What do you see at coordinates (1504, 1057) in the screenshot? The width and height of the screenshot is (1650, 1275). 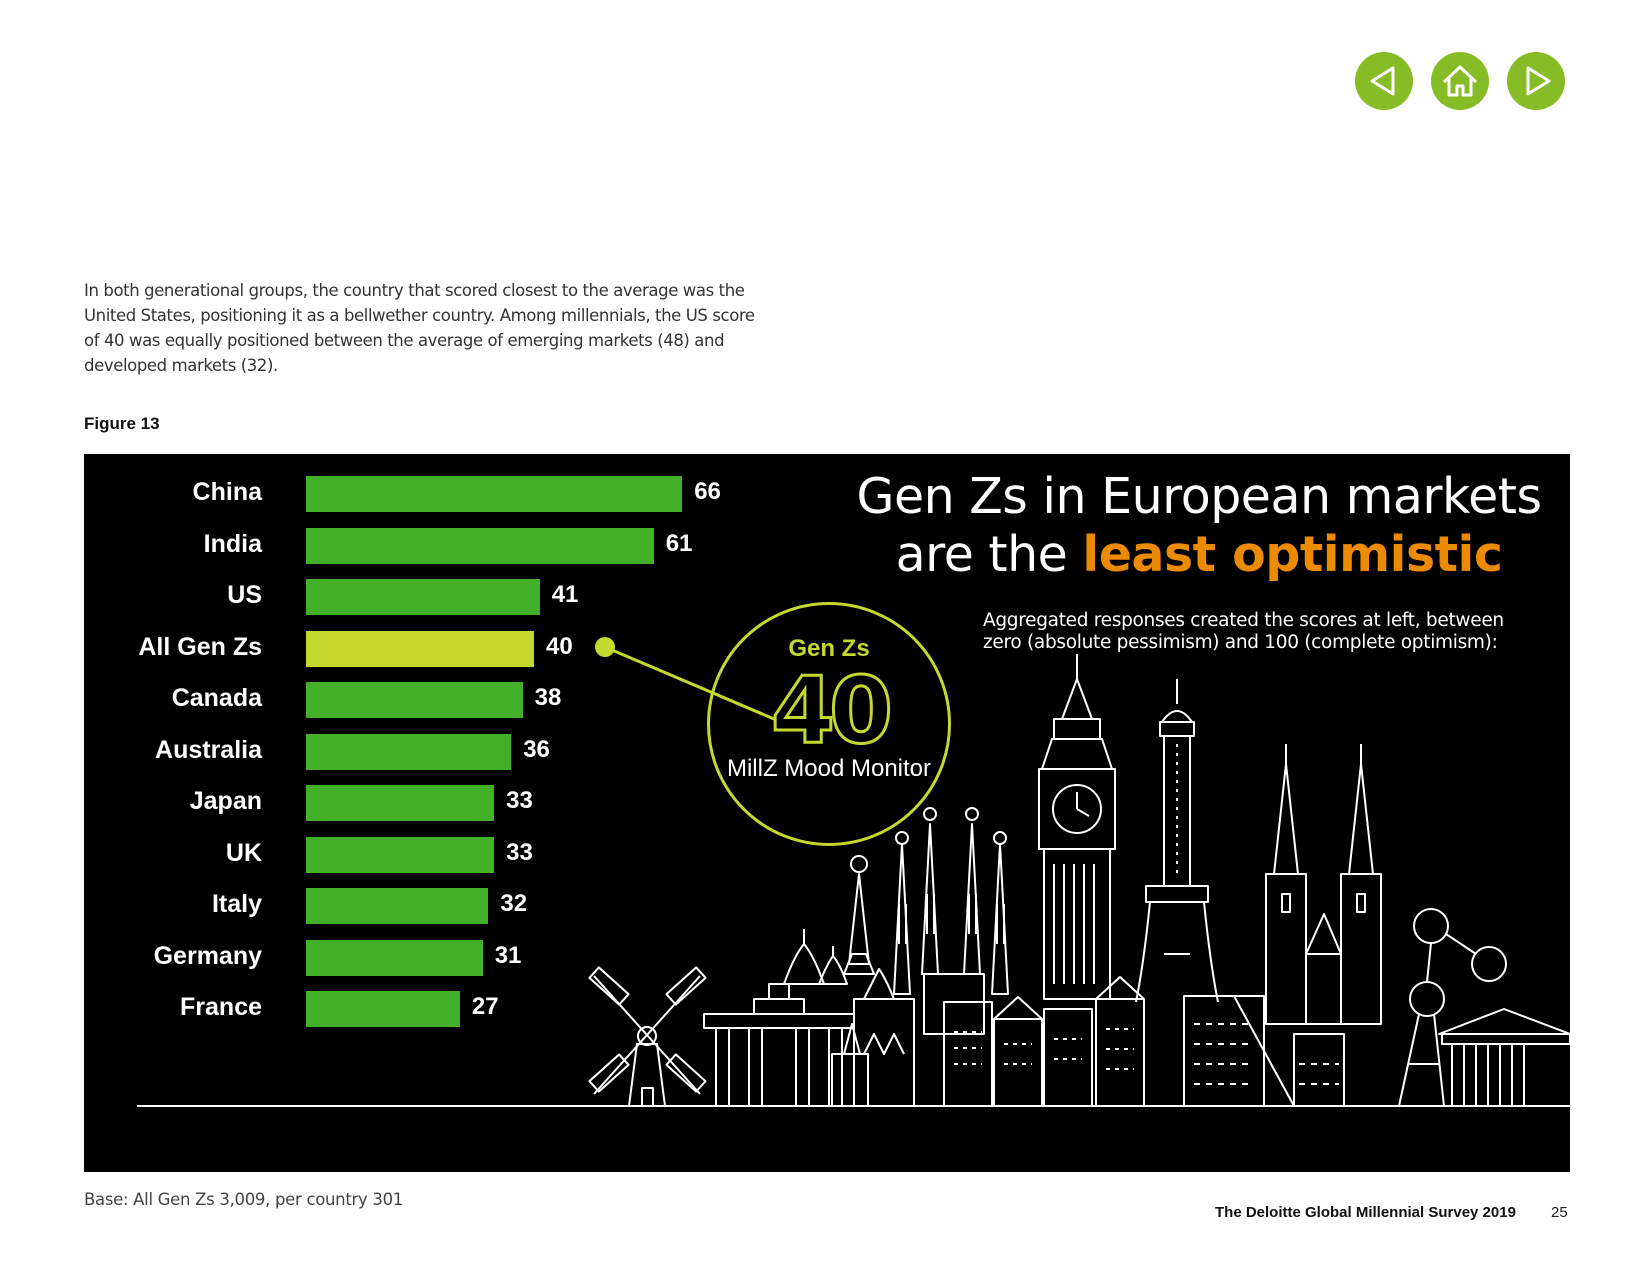 I see `temple-icon` at bounding box center [1504, 1057].